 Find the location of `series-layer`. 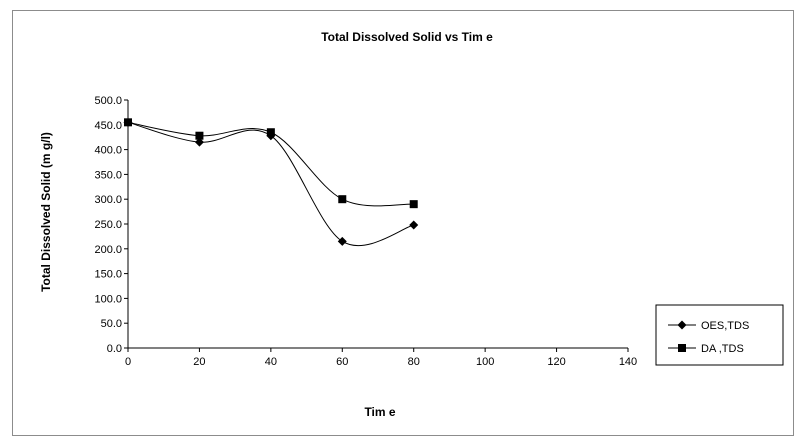

series-layer is located at coordinates (271, 182).